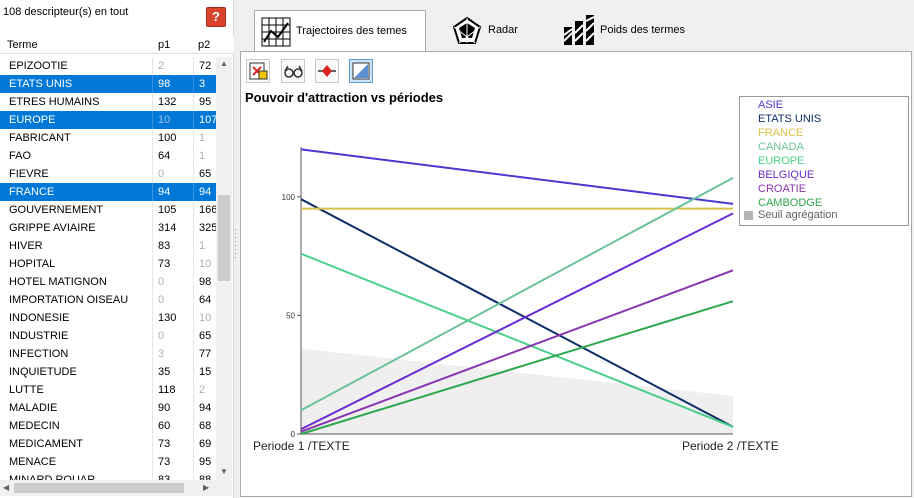  Describe the element at coordinates (108, 246) in the screenshot. I see `table-row: HIVER 83 1` at that location.